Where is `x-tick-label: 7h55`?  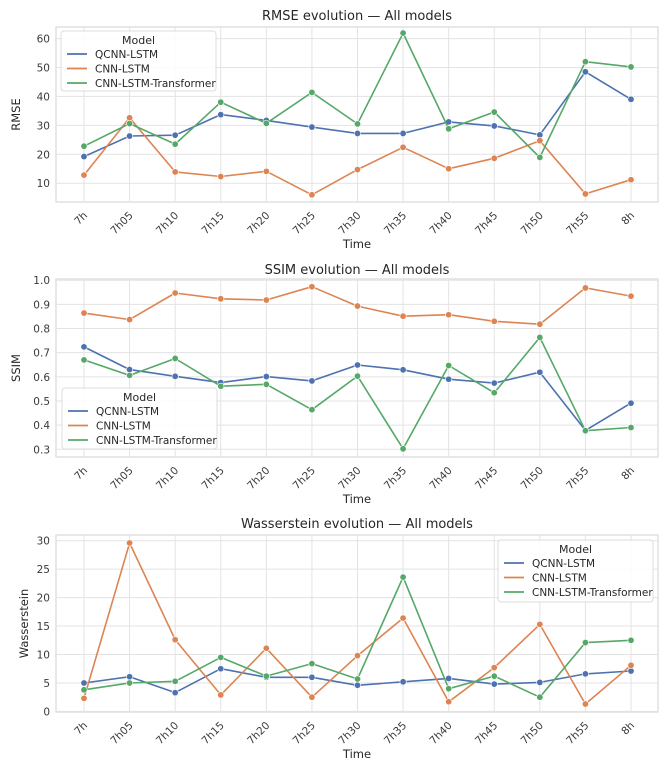
x-tick-label: 7h55 is located at coordinates (577, 733).